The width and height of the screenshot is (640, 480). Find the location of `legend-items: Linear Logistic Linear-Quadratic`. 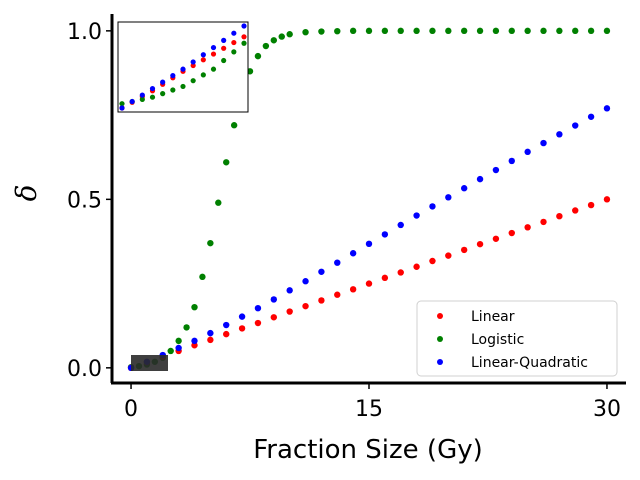

legend-items: Linear Logistic Linear-Quadratic is located at coordinates (512, 340).